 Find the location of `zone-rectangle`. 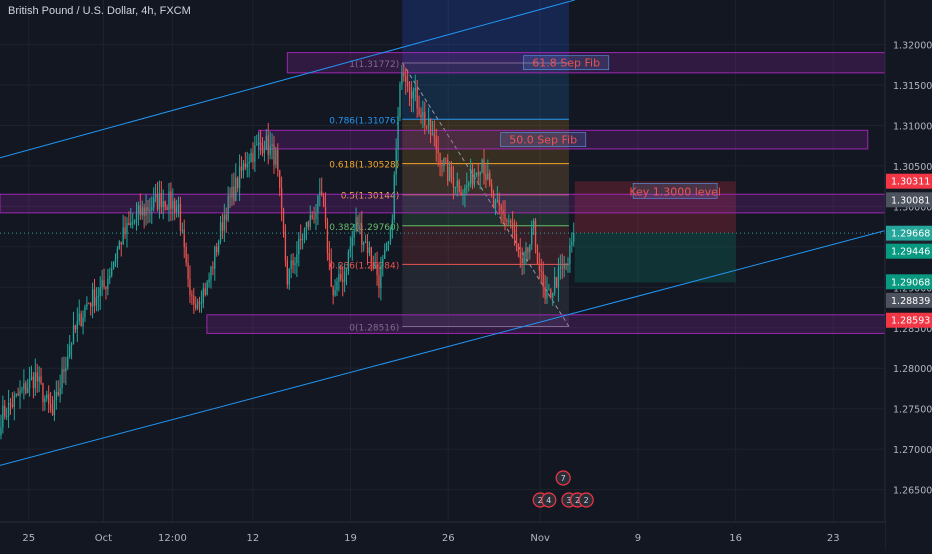

zone-rectangle is located at coordinates (546, 324).